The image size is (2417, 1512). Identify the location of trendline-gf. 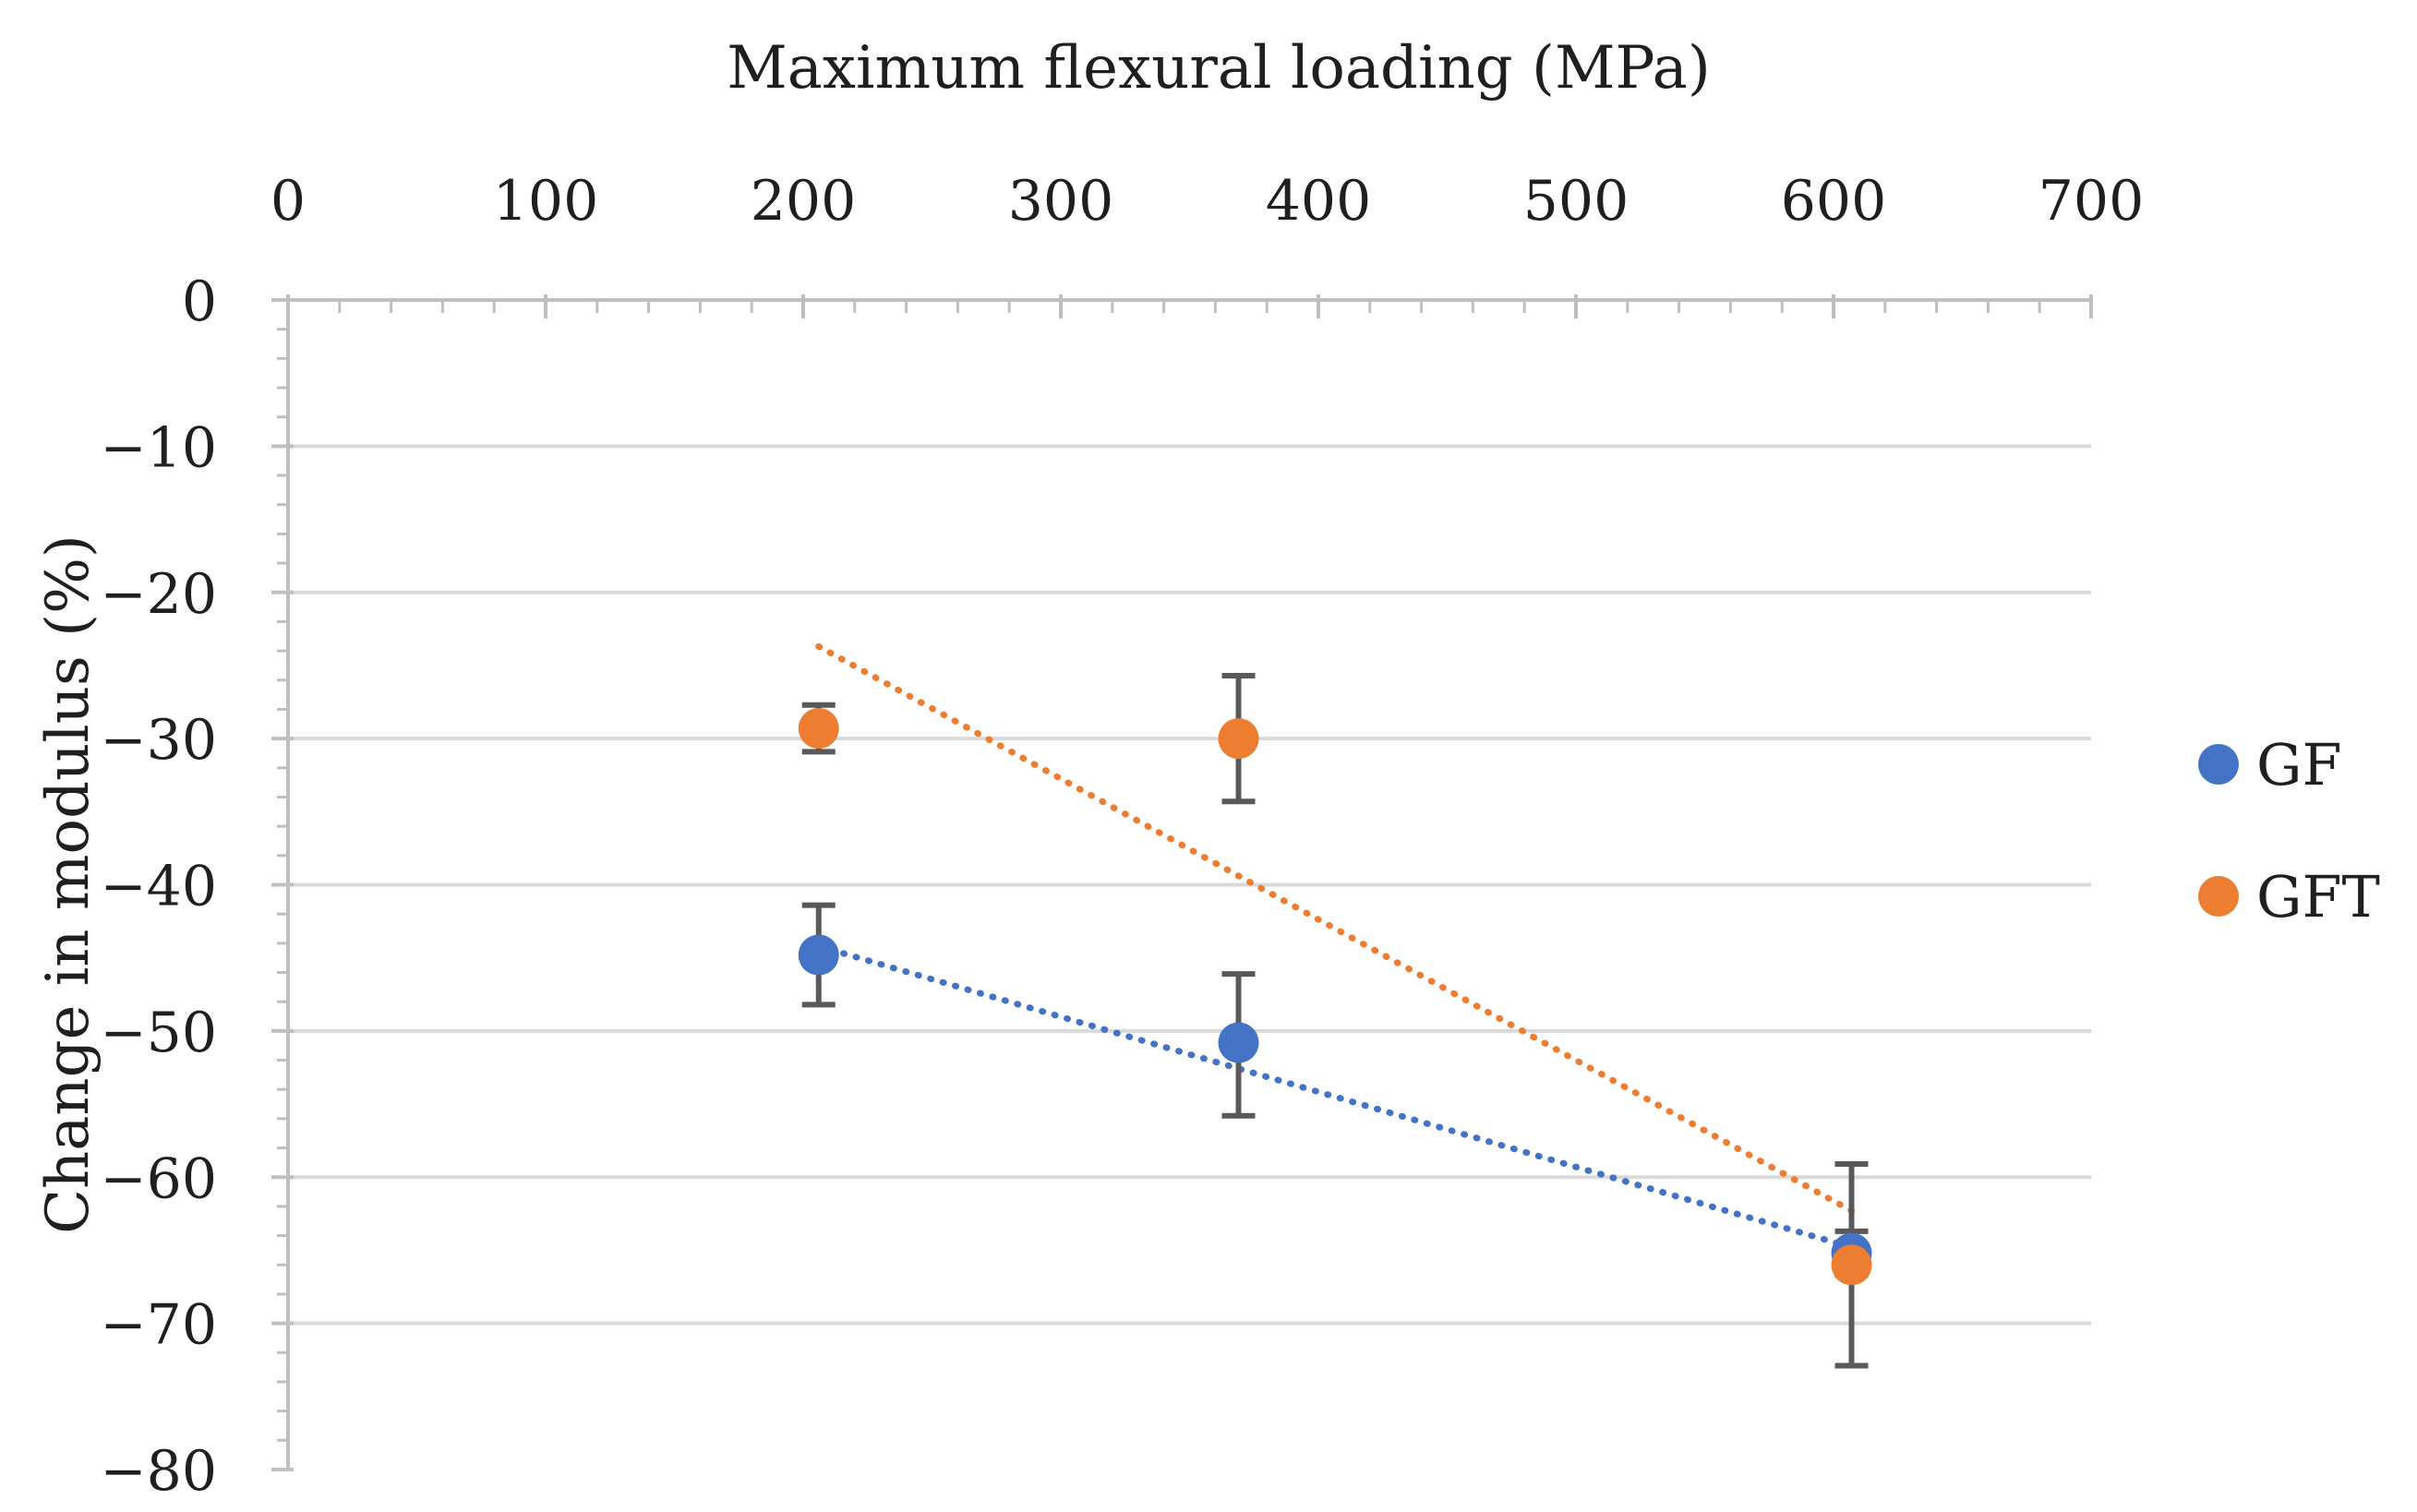
(1335, 1096).